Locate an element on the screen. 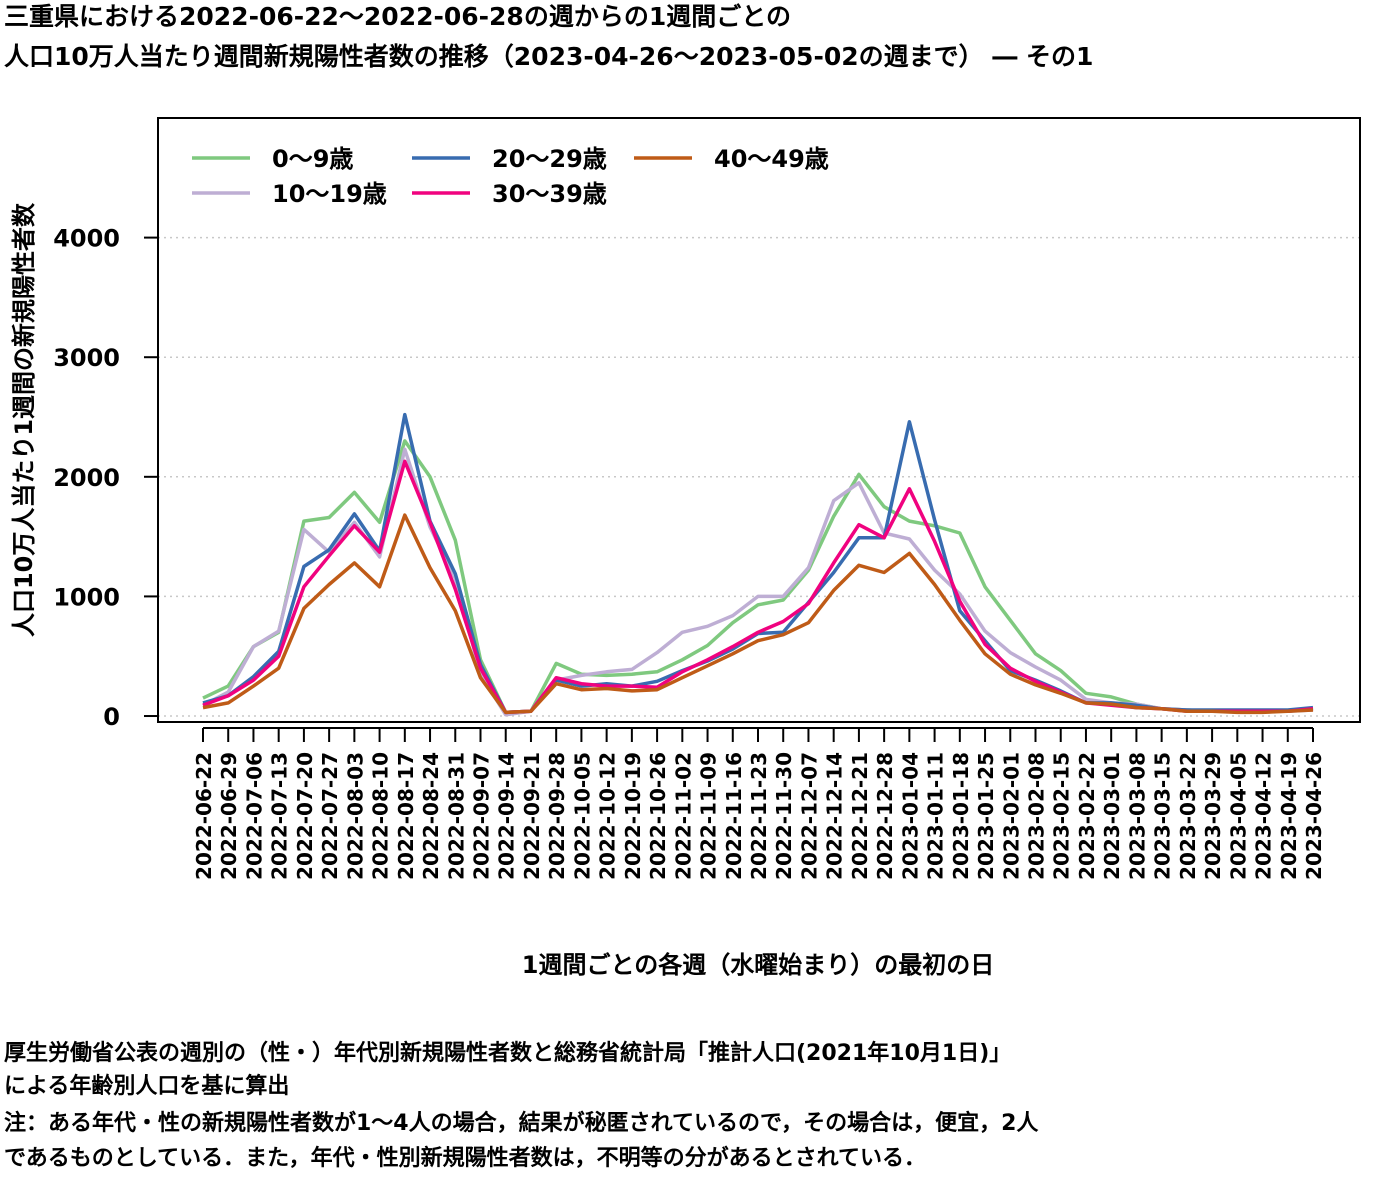 Image resolution: width=1400 pixels, height=1200 pixels. x-tick-label: 2022-07-06 is located at coordinates (254, 816).